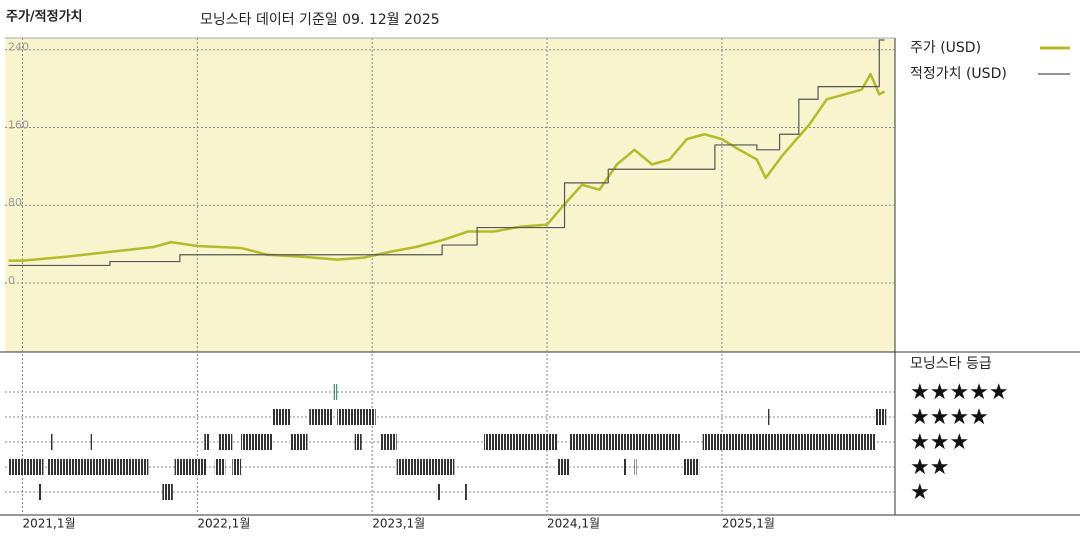  What do you see at coordinates (398, 524) in the screenshot?
I see `x-tick-label: 2023,1월` at bounding box center [398, 524].